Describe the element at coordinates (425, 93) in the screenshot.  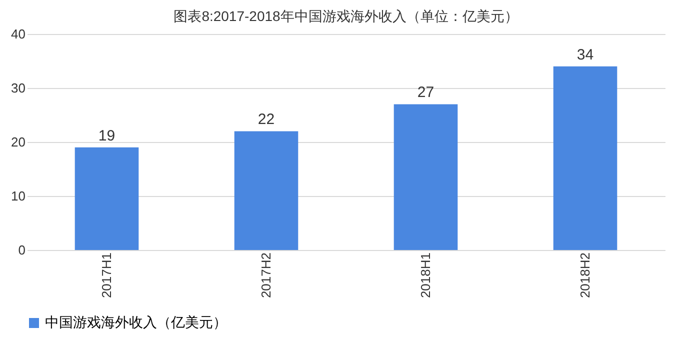
I see `data-label: 27` at that location.